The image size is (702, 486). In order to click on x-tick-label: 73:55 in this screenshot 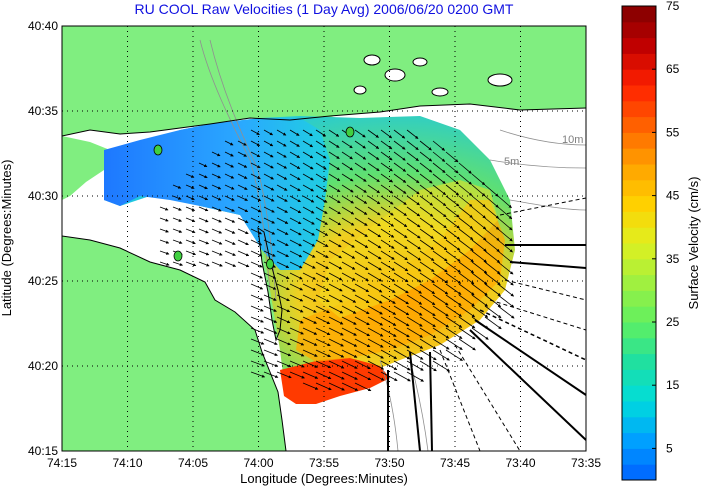, I will do `click(324, 463)`.